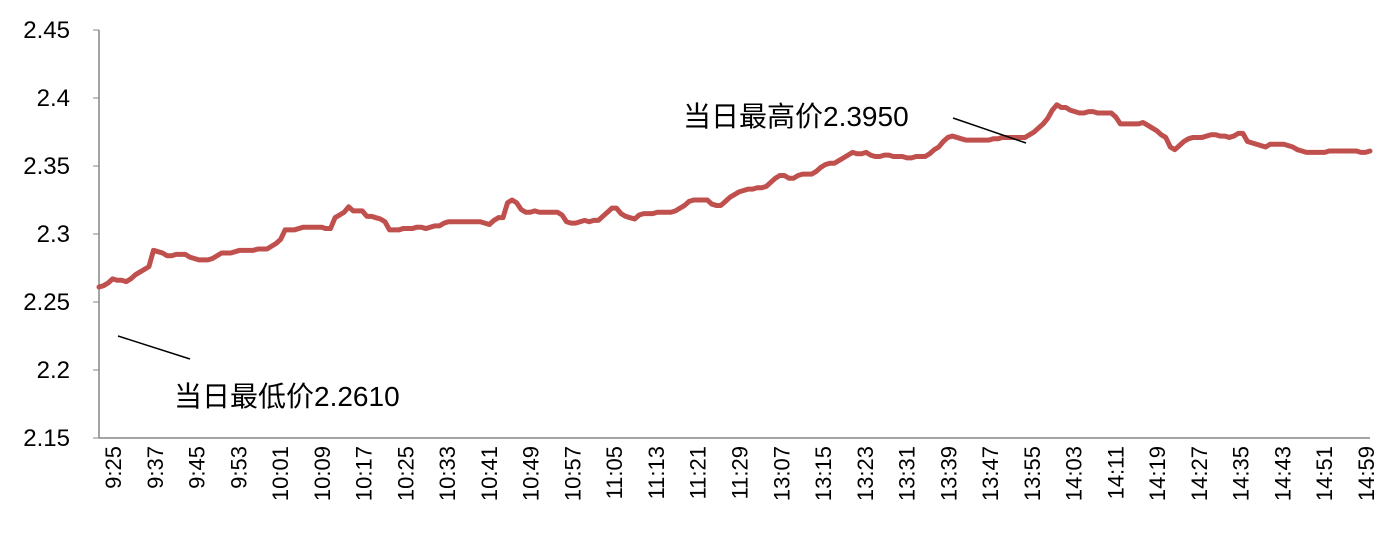  What do you see at coordinates (656, 472) in the screenshot?
I see `x-tick-label: 11:13` at bounding box center [656, 472].